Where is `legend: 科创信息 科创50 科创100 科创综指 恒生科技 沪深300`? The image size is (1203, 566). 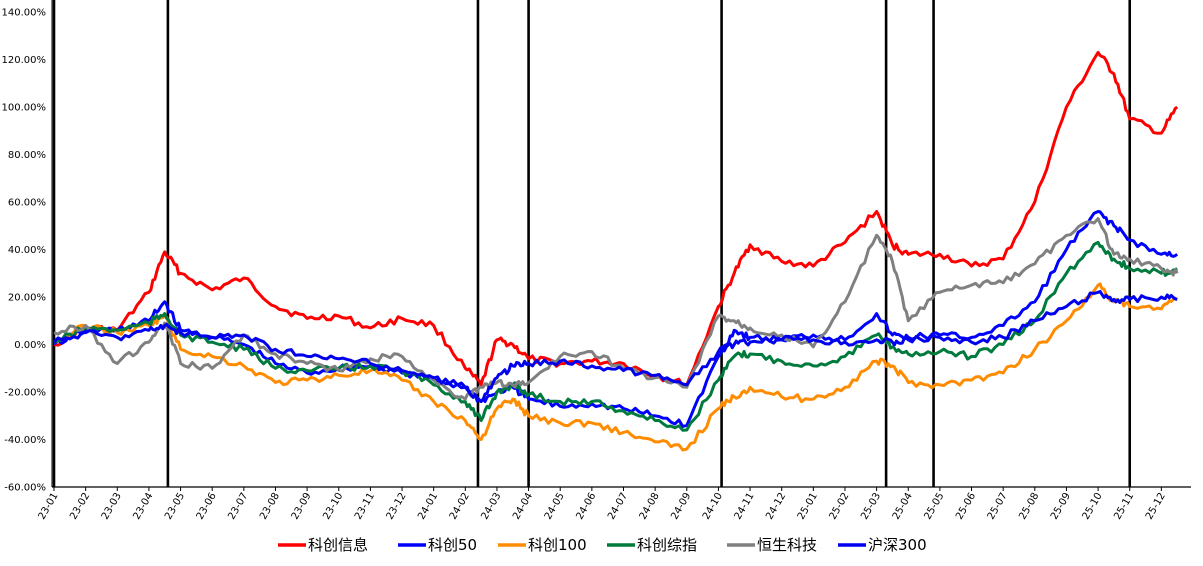
legend: 科创信息 科创50 科创100 科创综指 恒生科技 沪深300 is located at coordinates (602, 545).